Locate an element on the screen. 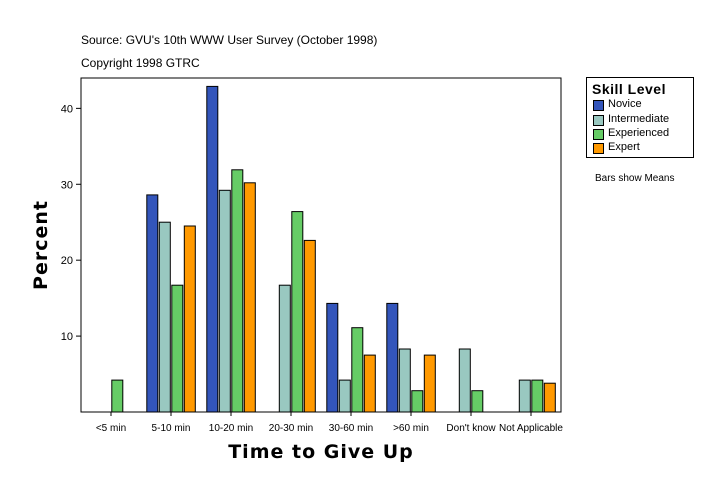 The image size is (728, 496). y-axis: 10 20 30 40 is located at coordinates (71, 223).